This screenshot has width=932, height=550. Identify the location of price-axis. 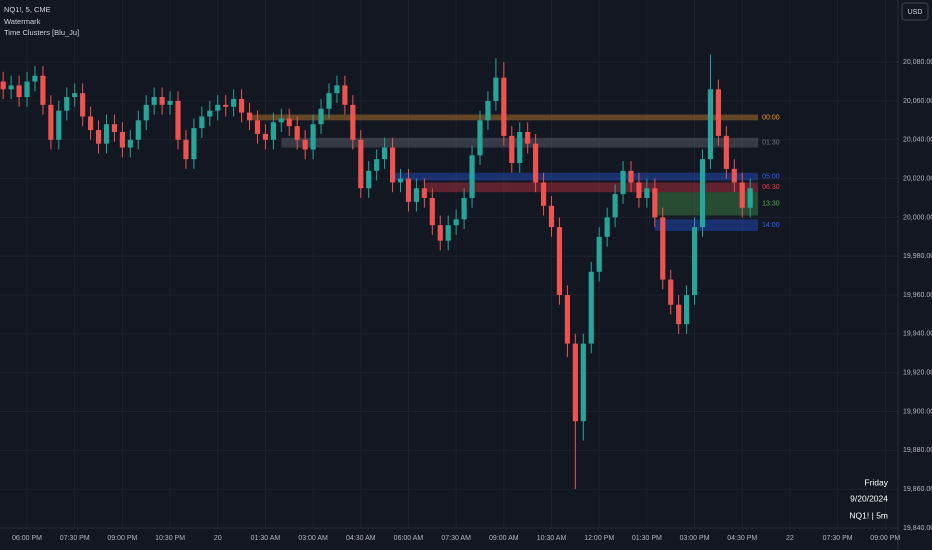
(915, 275).